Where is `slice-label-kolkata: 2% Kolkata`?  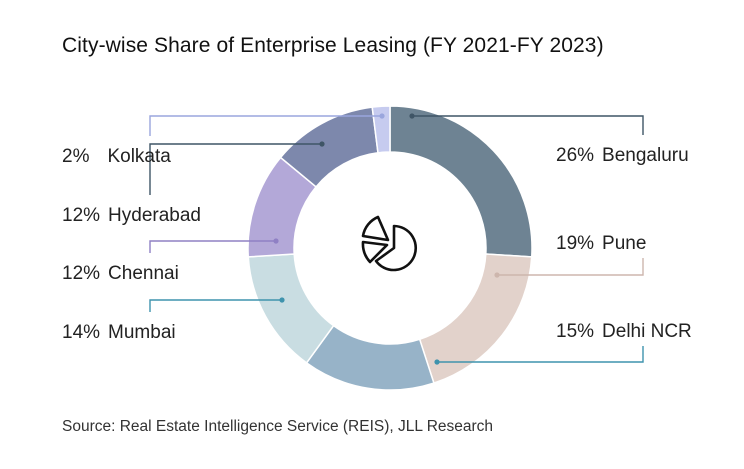 slice-label-kolkata: 2% Kolkata is located at coordinates (116, 156).